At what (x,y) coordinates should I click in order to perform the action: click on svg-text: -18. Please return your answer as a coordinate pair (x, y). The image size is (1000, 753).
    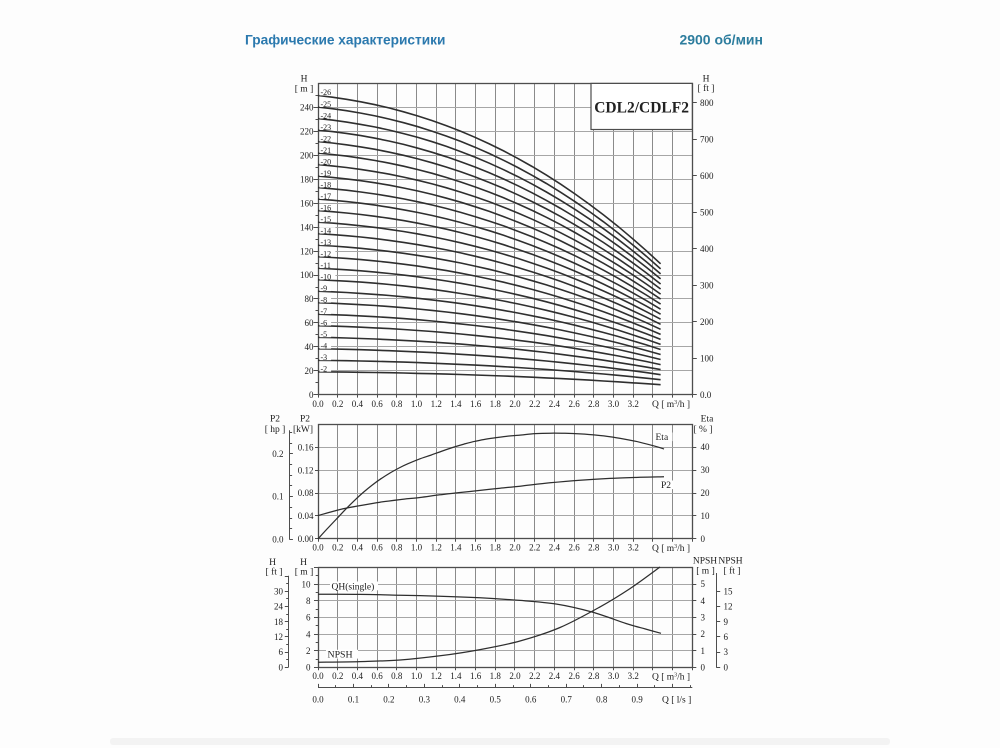
    Looking at the image, I should click on (326, 184).